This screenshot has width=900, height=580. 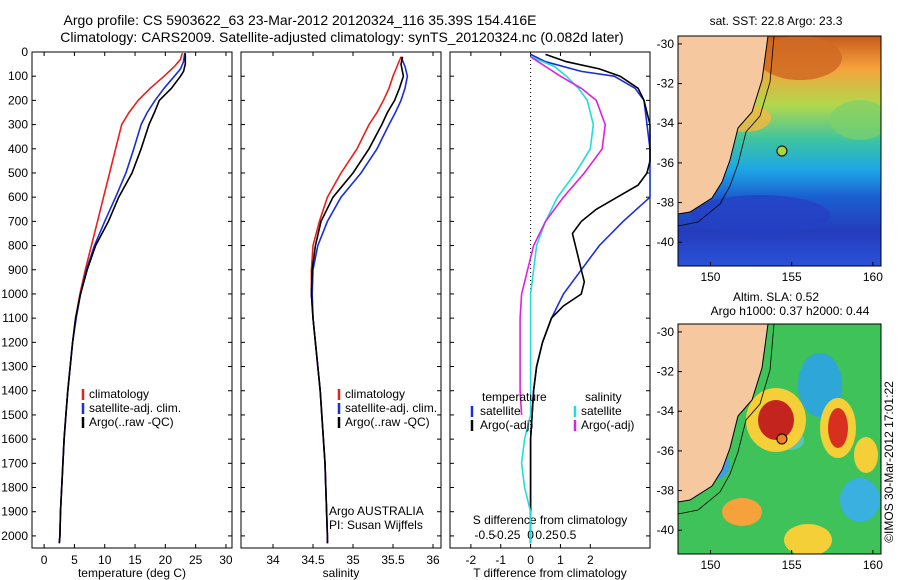 I want to click on y-tick-label: 500, so click(x=18, y=173).